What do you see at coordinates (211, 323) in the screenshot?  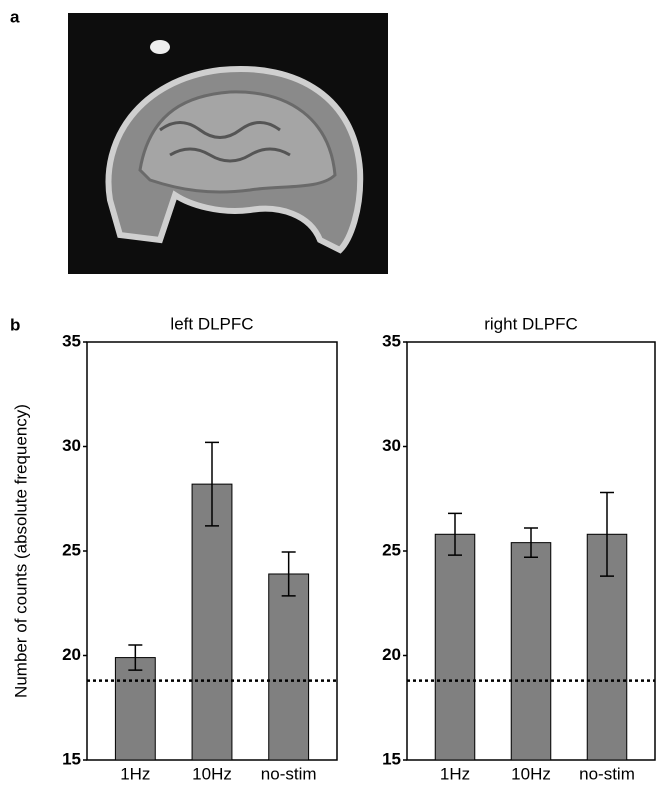 I see `chart-title: left DLPFC` at bounding box center [211, 323].